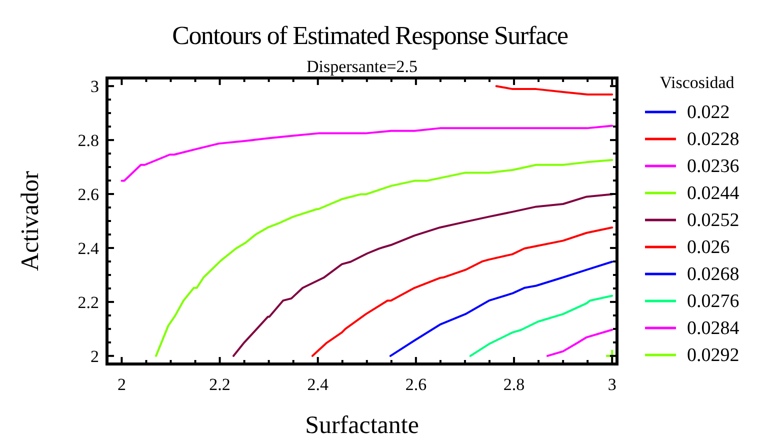  I want to click on x-tick-label: 2.2, so click(219, 384).